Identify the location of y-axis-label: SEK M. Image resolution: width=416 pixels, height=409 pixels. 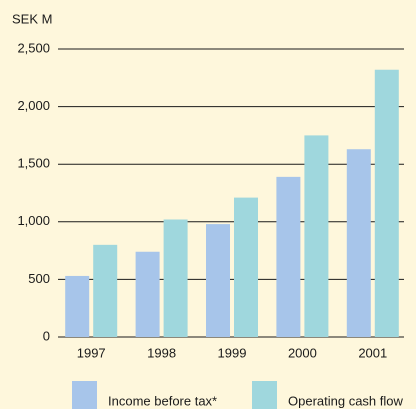
(32, 18).